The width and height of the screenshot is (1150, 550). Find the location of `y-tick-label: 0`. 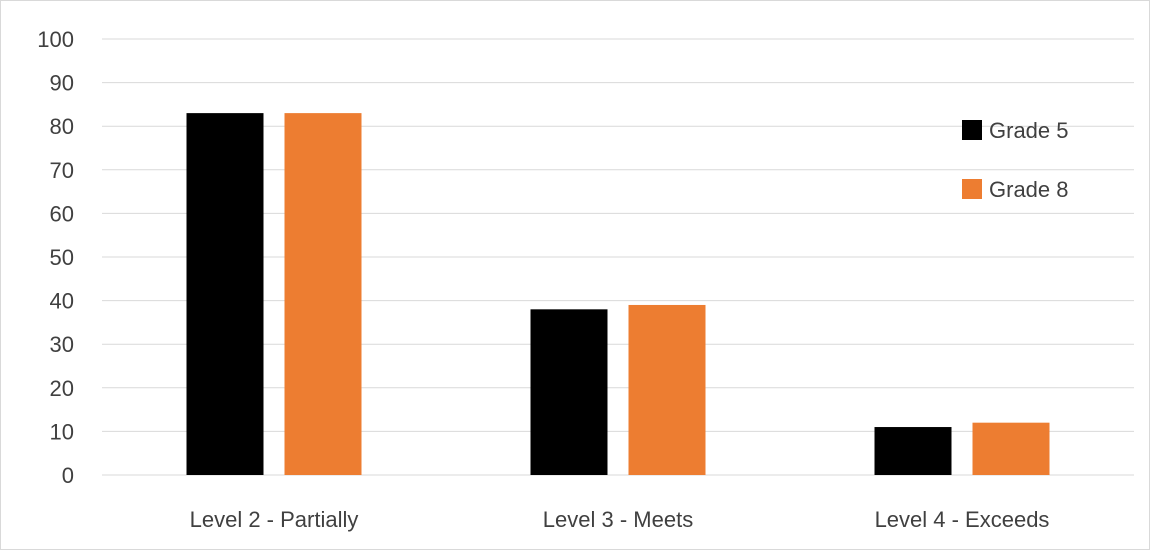

y-tick-label: 0 is located at coordinates (68, 475).